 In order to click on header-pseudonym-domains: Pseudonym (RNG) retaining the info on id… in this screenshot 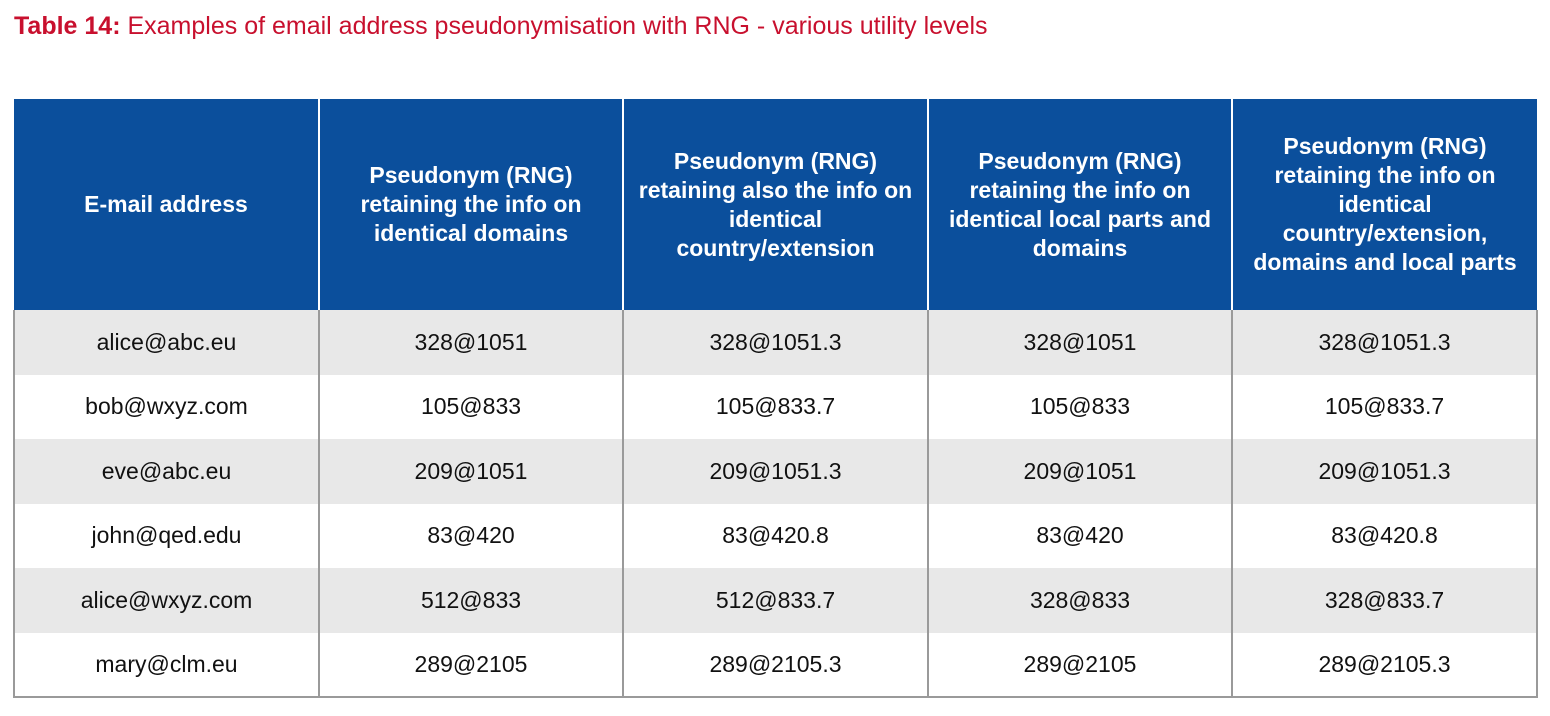, I will do `click(471, 204)`.